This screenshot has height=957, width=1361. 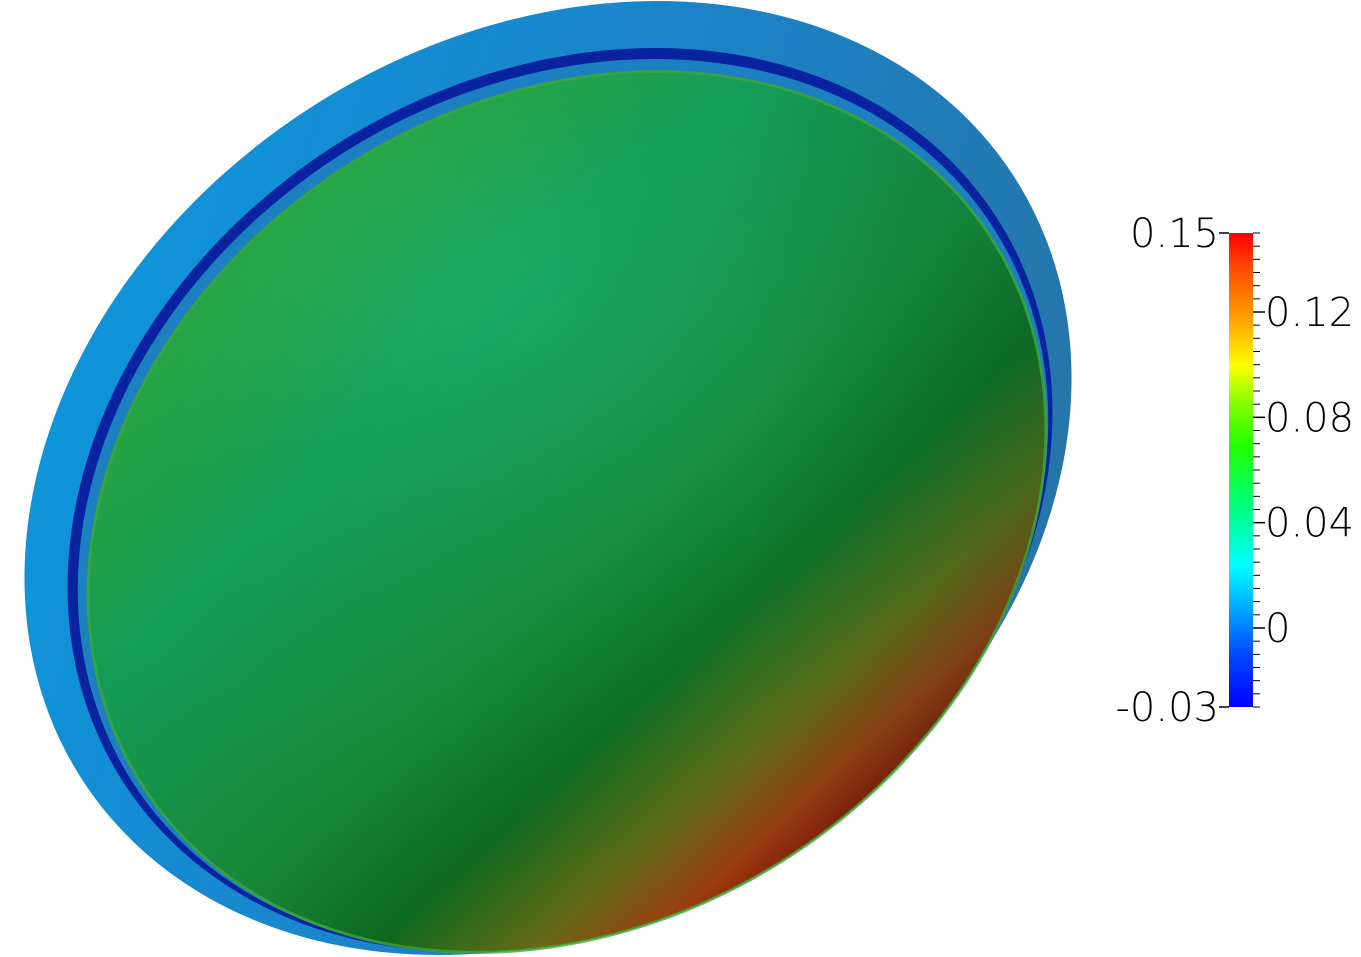 I want to click on colorbar: 0.15 0.12 0.08 0.04 0 -0.03, so click(x=1235, y=471).